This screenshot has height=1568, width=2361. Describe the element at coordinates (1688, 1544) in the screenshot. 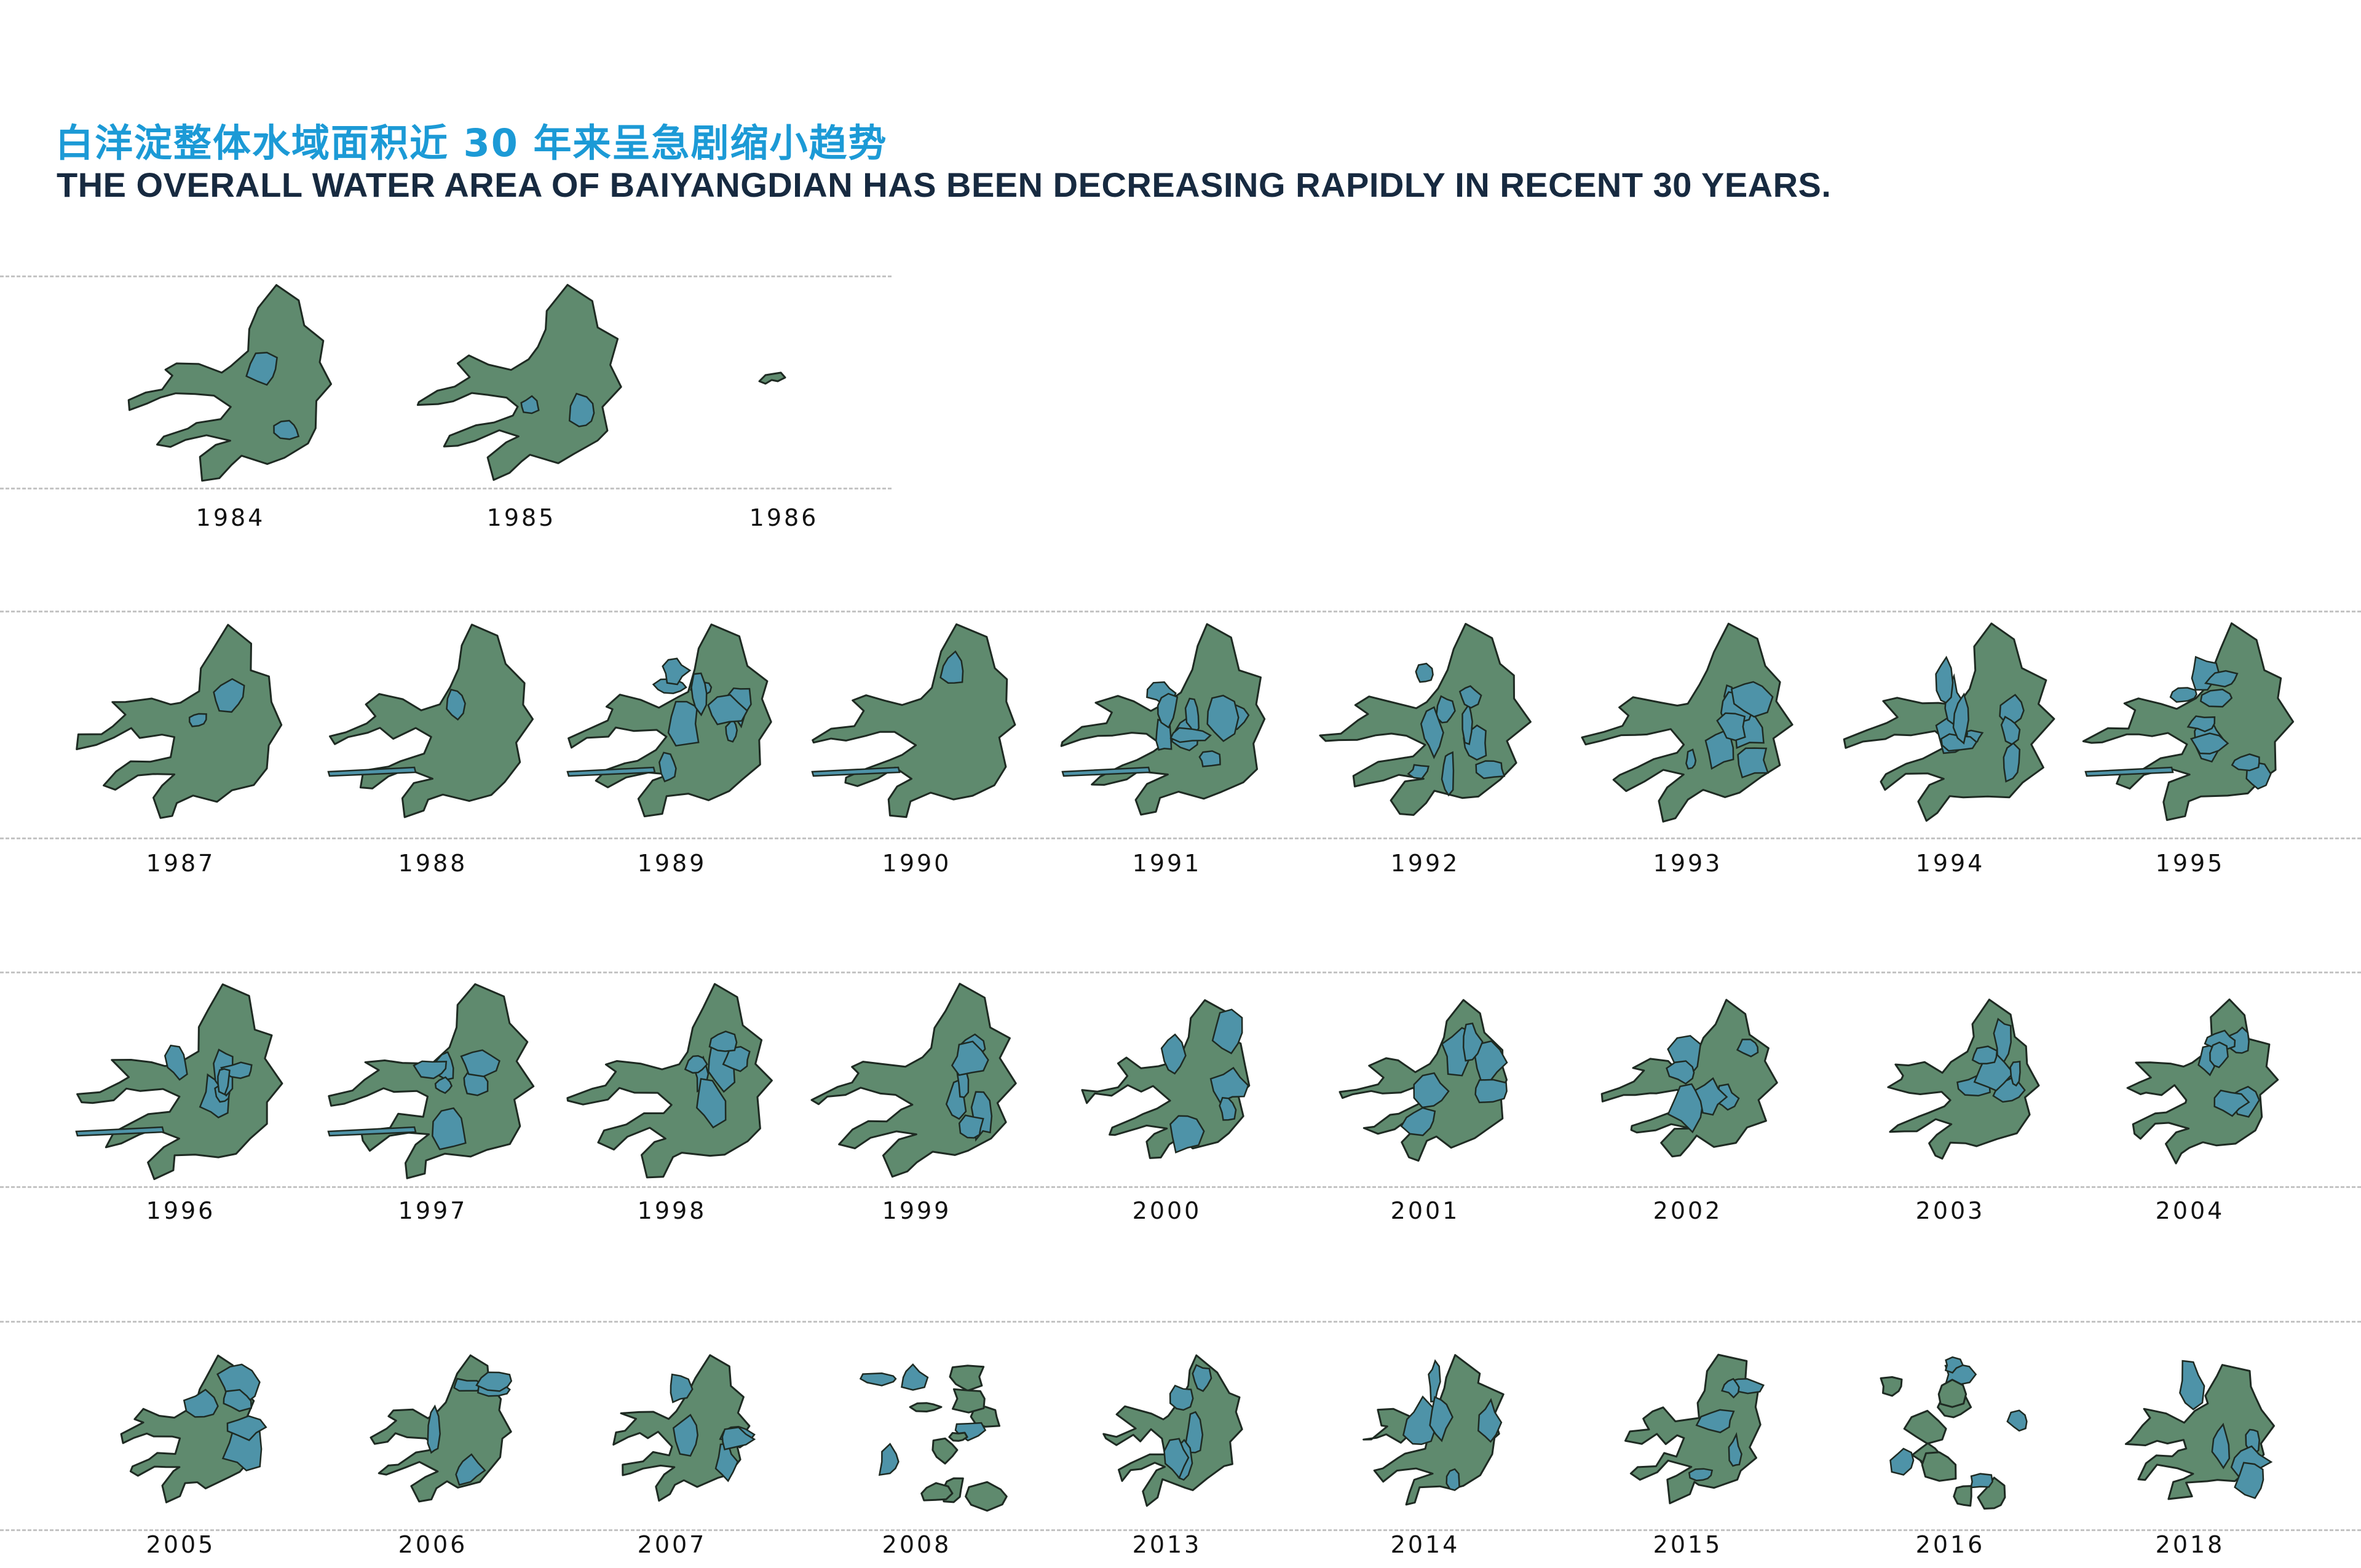

I see `year-label: 2015` at that location.